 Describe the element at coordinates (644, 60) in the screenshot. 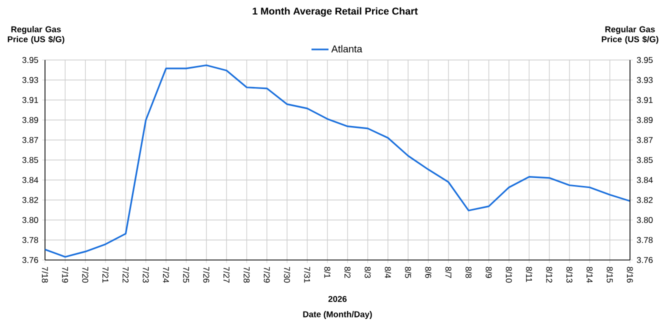

I see `y2-tick-label: 3.95` at that location.